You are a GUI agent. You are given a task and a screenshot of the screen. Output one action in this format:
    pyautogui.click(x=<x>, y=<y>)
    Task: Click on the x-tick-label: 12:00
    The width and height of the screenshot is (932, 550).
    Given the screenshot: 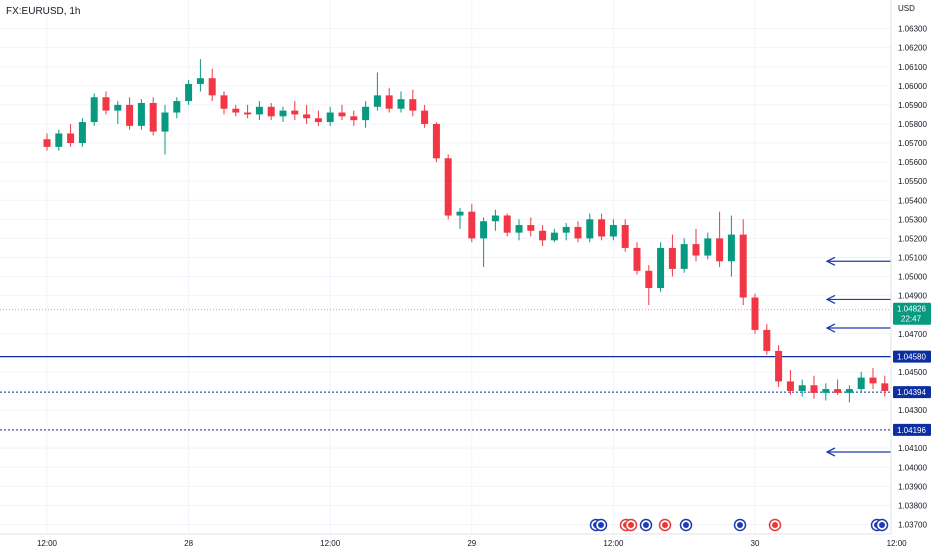 What is the action you would take?
    pyautogui.click(x=613, y=543)
    